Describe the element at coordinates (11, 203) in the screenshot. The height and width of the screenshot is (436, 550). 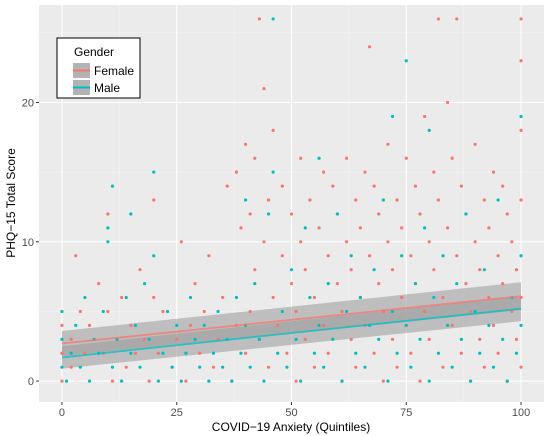
I see `y-axis-title: PHQ−15 Total Score` at that location.